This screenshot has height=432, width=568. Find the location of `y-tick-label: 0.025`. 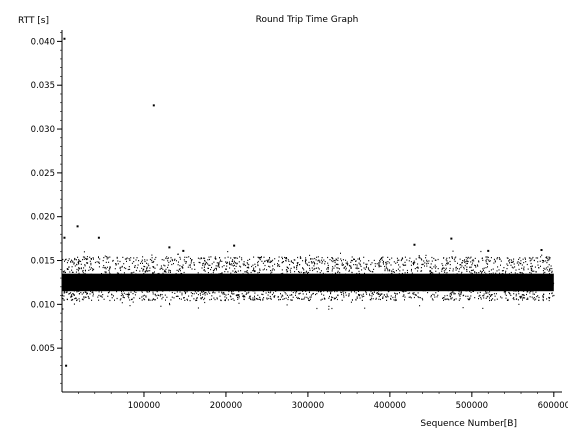

y-tick-label: 0.025 is located at coordinates (43, 174).